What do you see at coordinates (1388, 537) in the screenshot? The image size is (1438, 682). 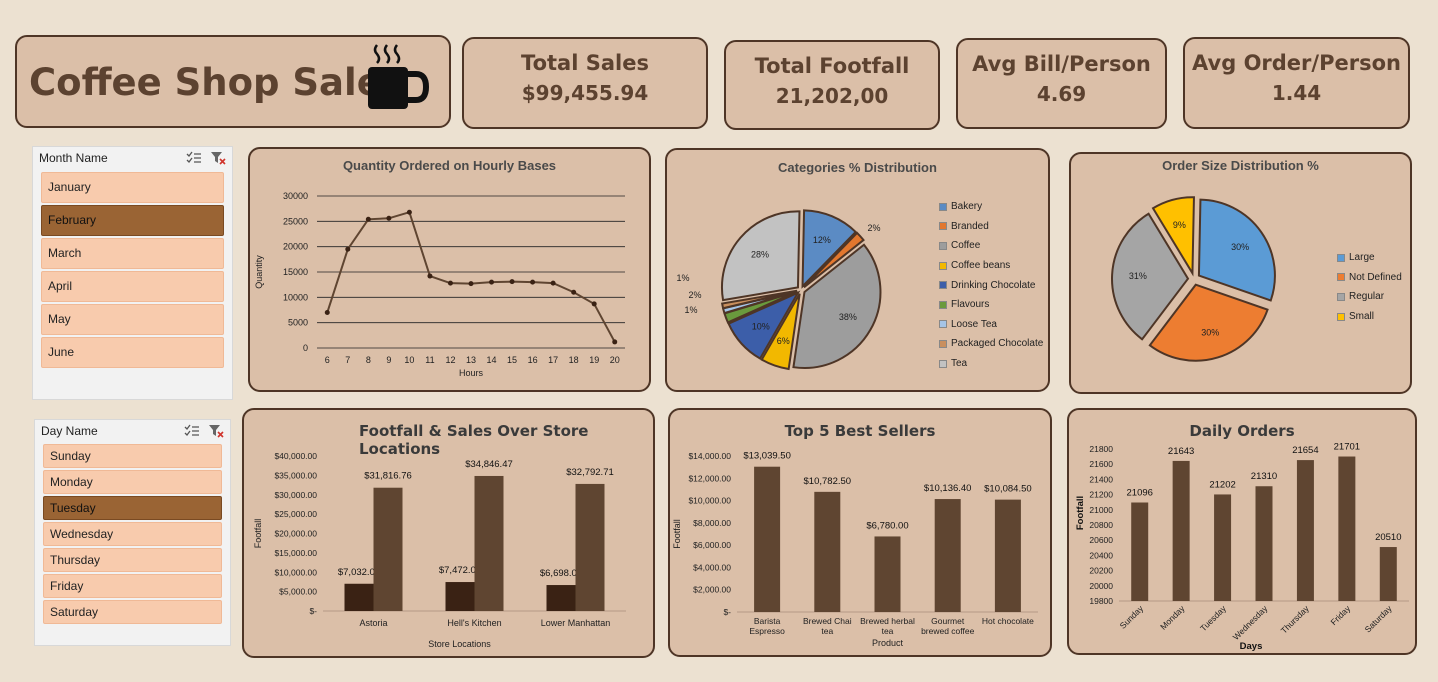 I see `data-label: 20510` at bounding box center [1388, 537].